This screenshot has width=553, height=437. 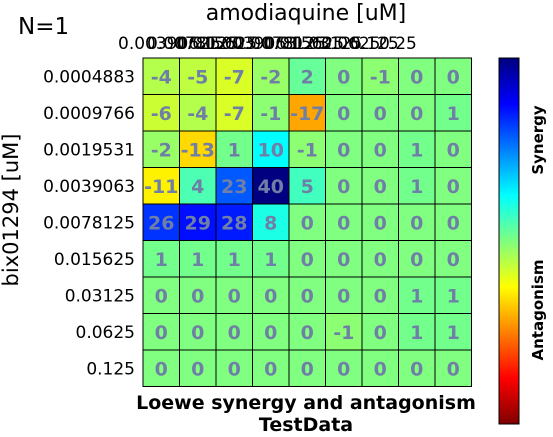 What do you see at coordinates (43, 27) in the screenshot?
I see `n-annotation: N=1` at bounding box center [43, 27].